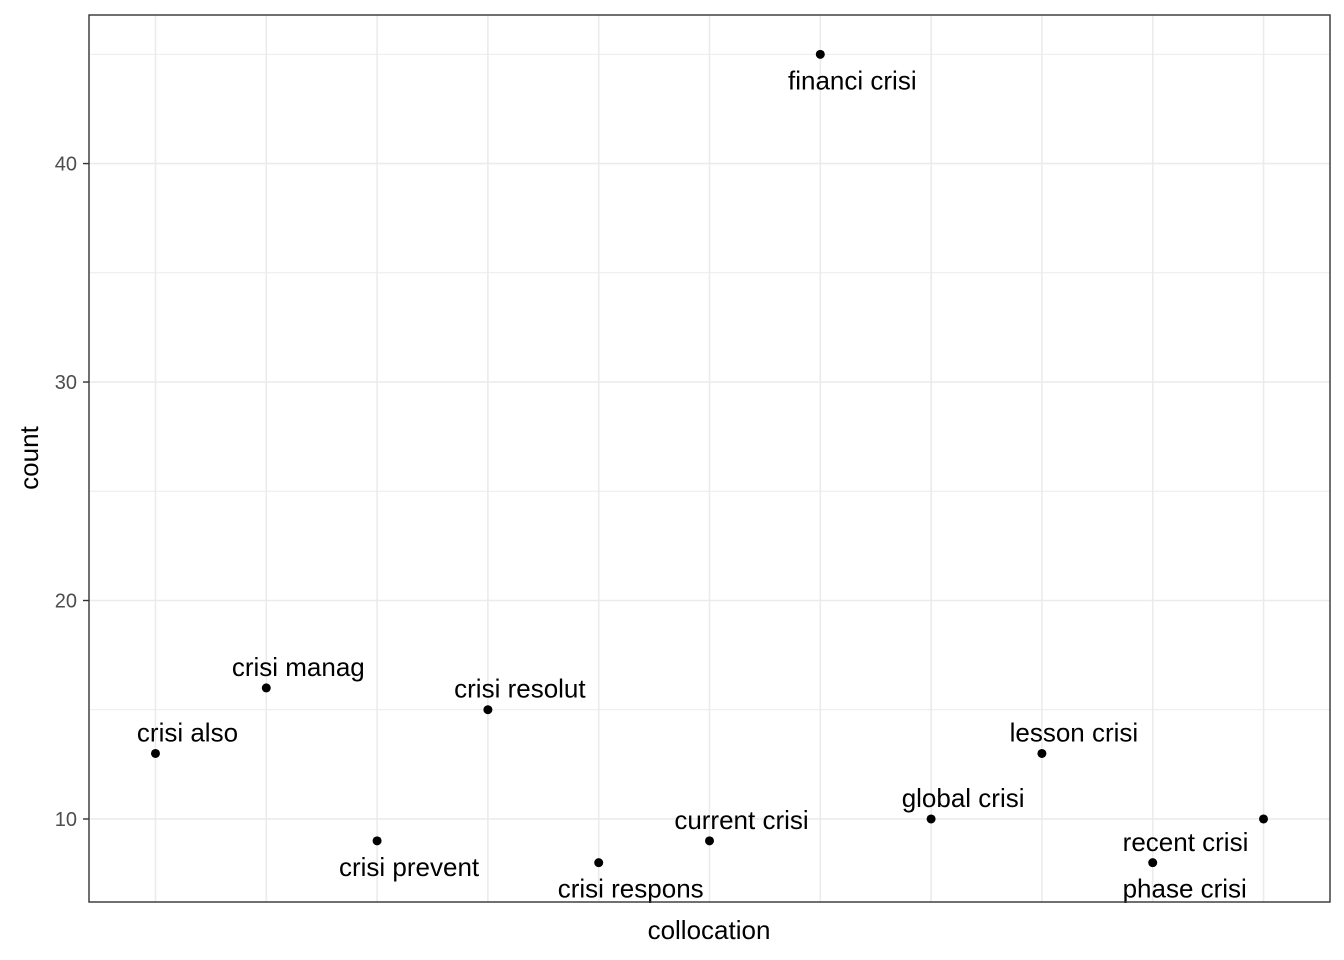  Describe the element at coordinates (1186, 842) in the screenshot. I see `point-label: recent crisi` at that location.